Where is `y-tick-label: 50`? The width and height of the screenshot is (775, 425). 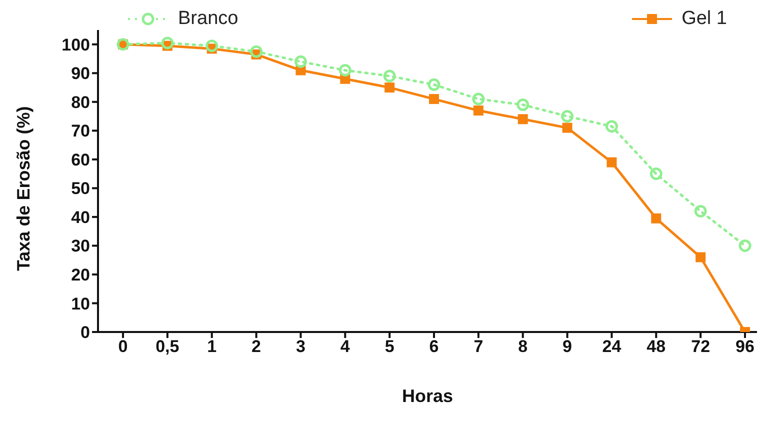
y-tick-label: 50 is located at coordinates (80, 188).